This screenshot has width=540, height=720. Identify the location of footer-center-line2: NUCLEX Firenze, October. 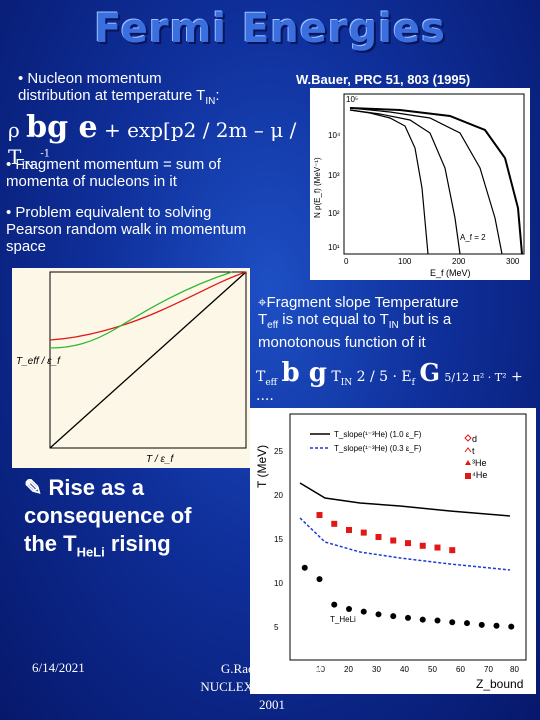
(272, 686).